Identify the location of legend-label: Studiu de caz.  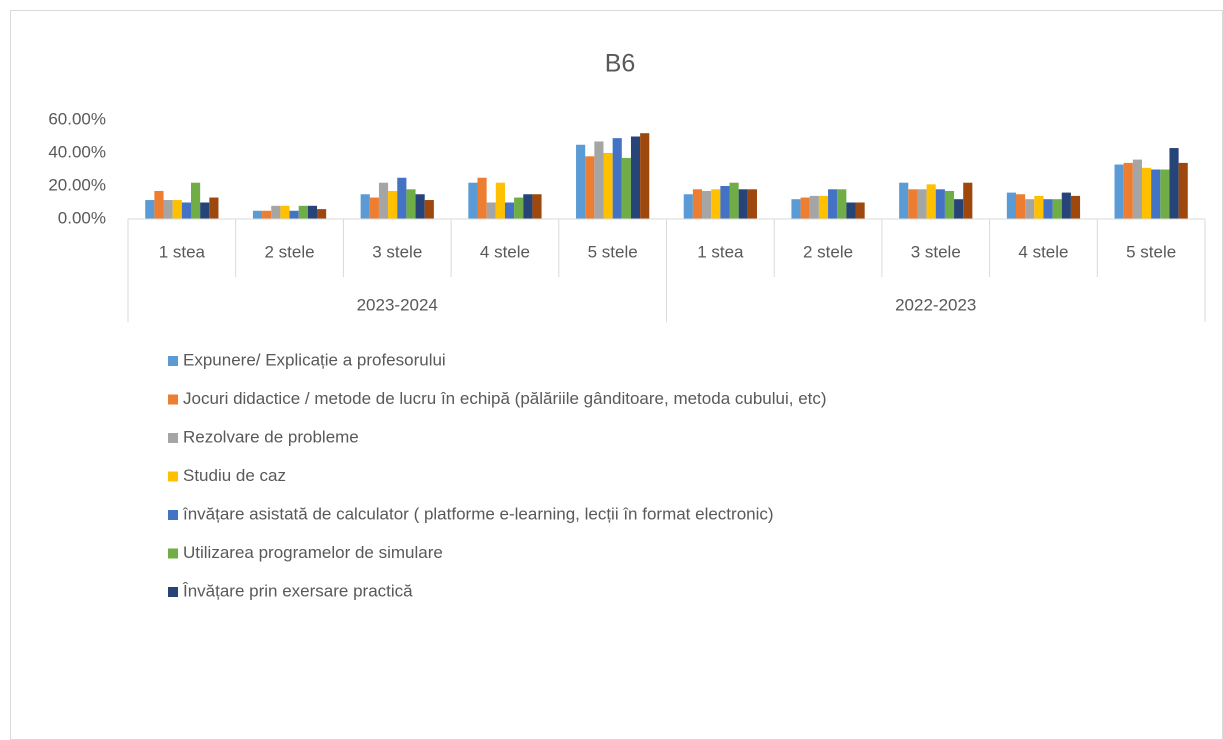
(234, 475).